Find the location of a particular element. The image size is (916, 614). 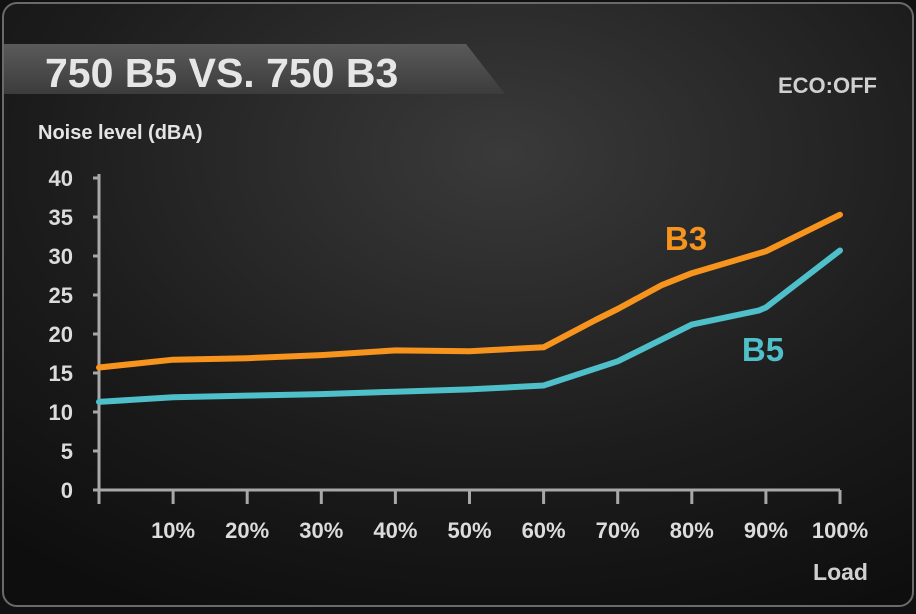

y-tick-label: 15 is located at coordinates (61, 373).